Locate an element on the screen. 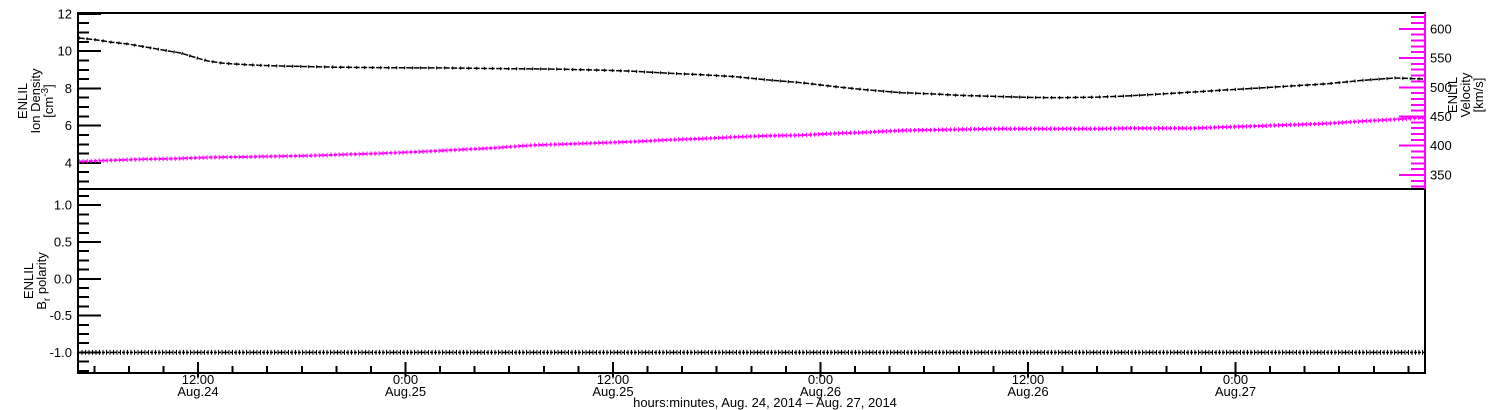 The height and width of the screenshot is (410, 1500). curve-enlil-velocity is located at coordinates (751, 139).